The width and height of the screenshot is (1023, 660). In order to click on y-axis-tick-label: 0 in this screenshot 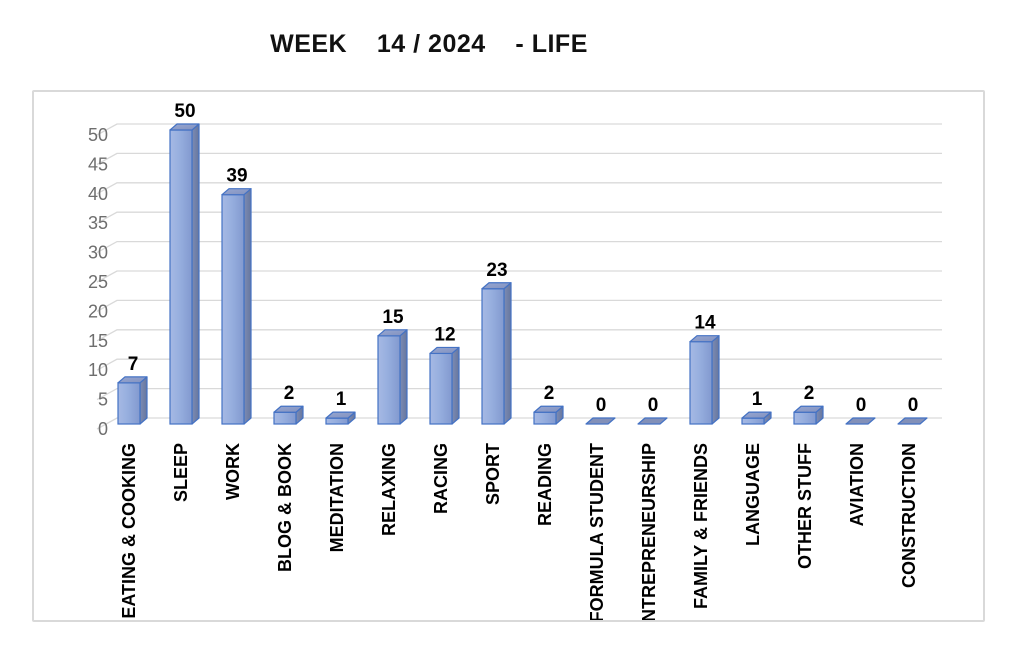, I will do `click(103, 429)`.